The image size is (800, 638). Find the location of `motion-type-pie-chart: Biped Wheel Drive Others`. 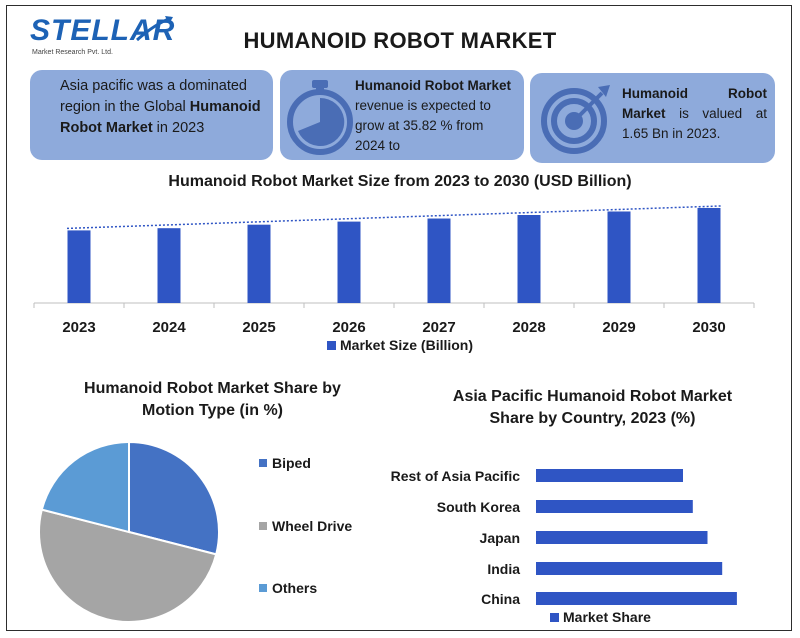

motion-type-pie-chart: Biped Wheel Drive Others is located at coordinates (195, 531).